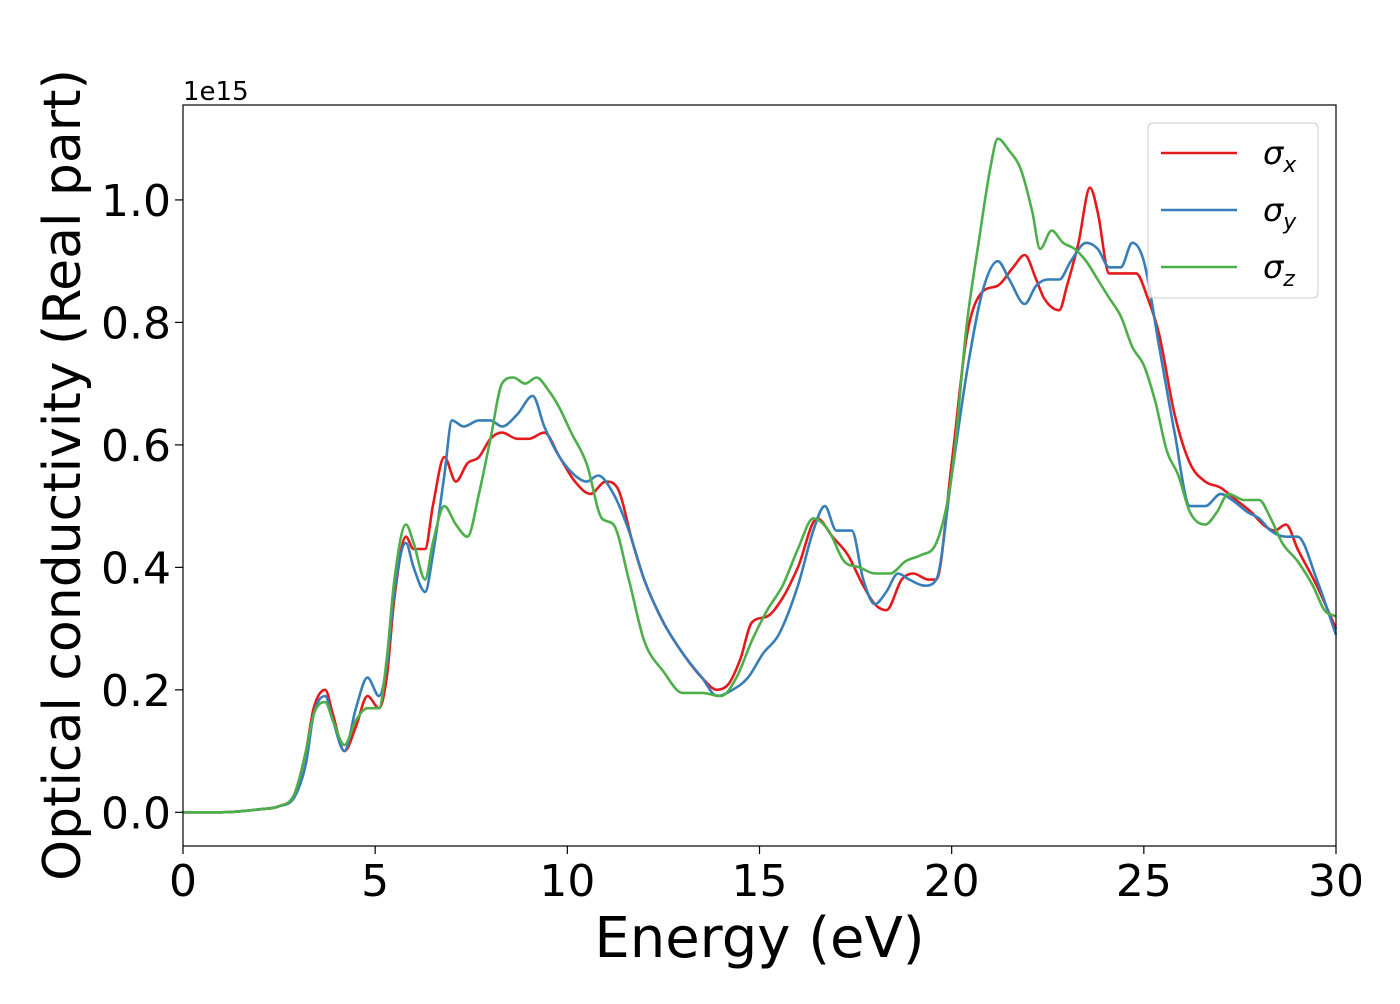 This screenshot has height=1004, width=1400. What do you see at coordinates (136, 568) in the screenshot?
I see `y-tick-label: 0.4` at bounding box center [136, 568].